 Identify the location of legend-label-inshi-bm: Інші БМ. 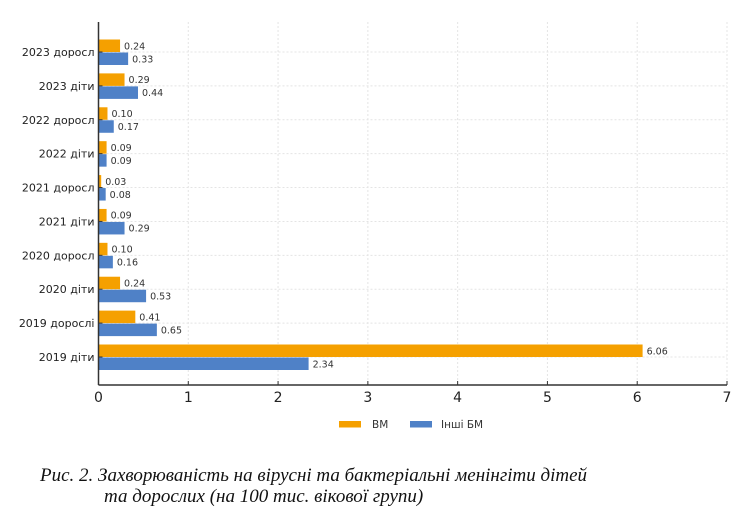
(462, 425).